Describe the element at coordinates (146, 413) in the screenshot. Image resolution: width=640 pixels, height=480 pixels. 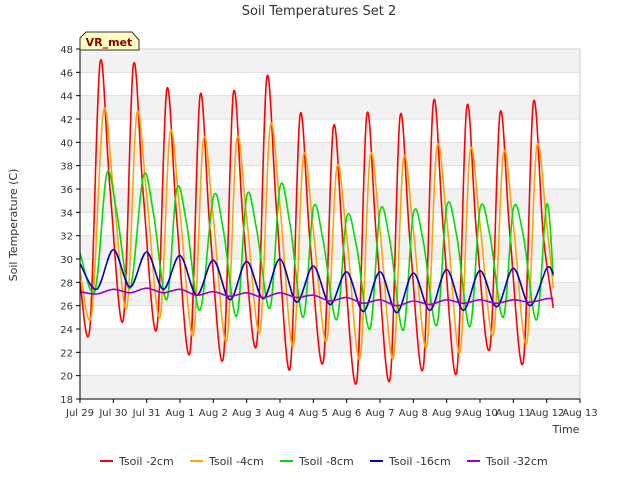
I see `x-tick-label: Jul 31` at that location.